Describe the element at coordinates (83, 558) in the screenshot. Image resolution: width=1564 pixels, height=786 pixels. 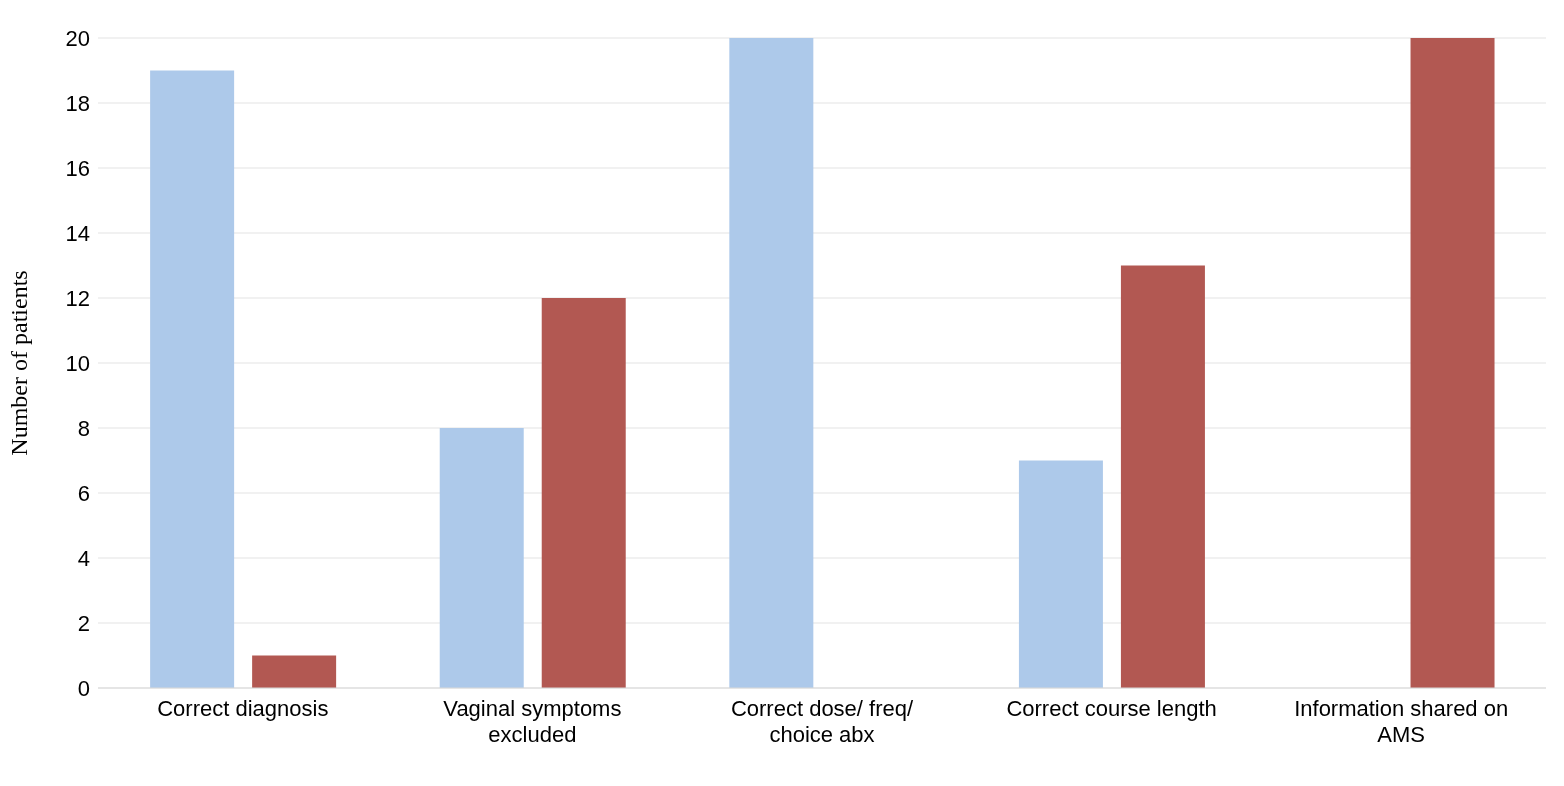
I see `y-tick-label: 4` at that location.